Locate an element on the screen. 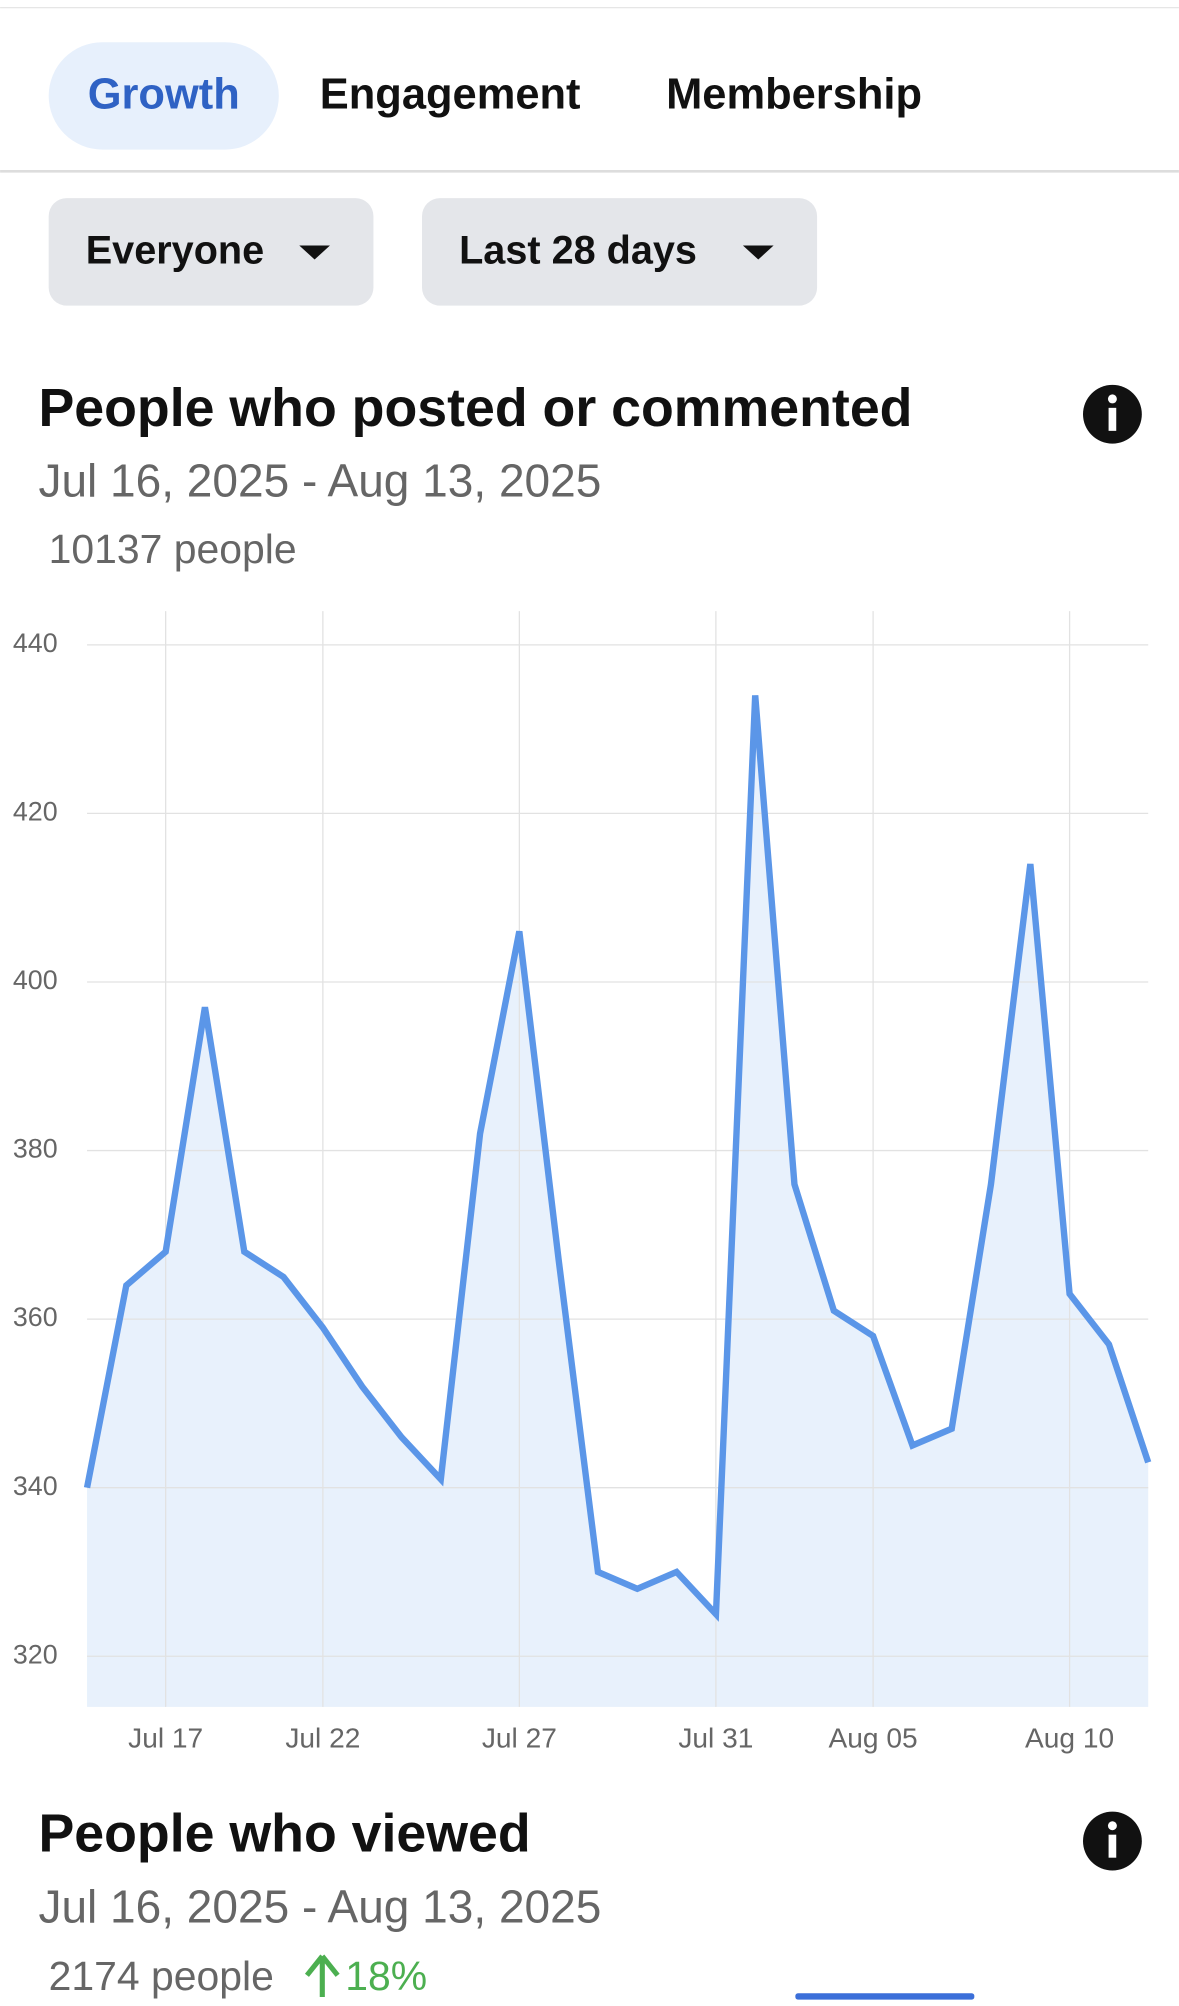 The image size is (1179, 2006). y-tick-label: 360 is located at coordinates (35, 1317).